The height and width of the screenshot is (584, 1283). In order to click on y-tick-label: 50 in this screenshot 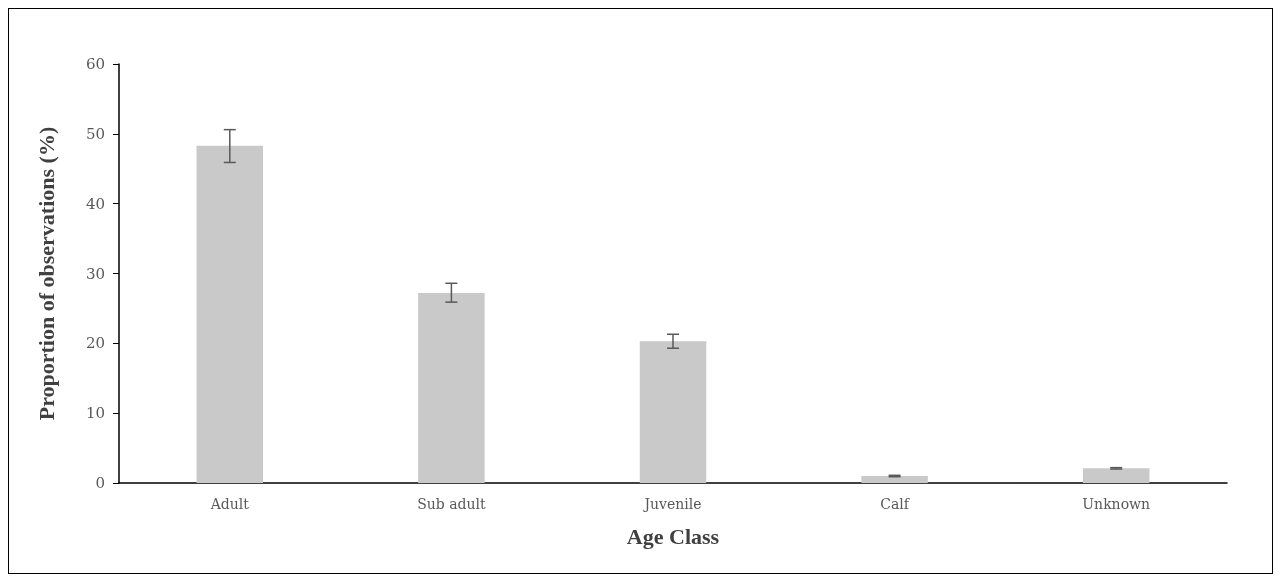, I will do `click(95, 133)`.